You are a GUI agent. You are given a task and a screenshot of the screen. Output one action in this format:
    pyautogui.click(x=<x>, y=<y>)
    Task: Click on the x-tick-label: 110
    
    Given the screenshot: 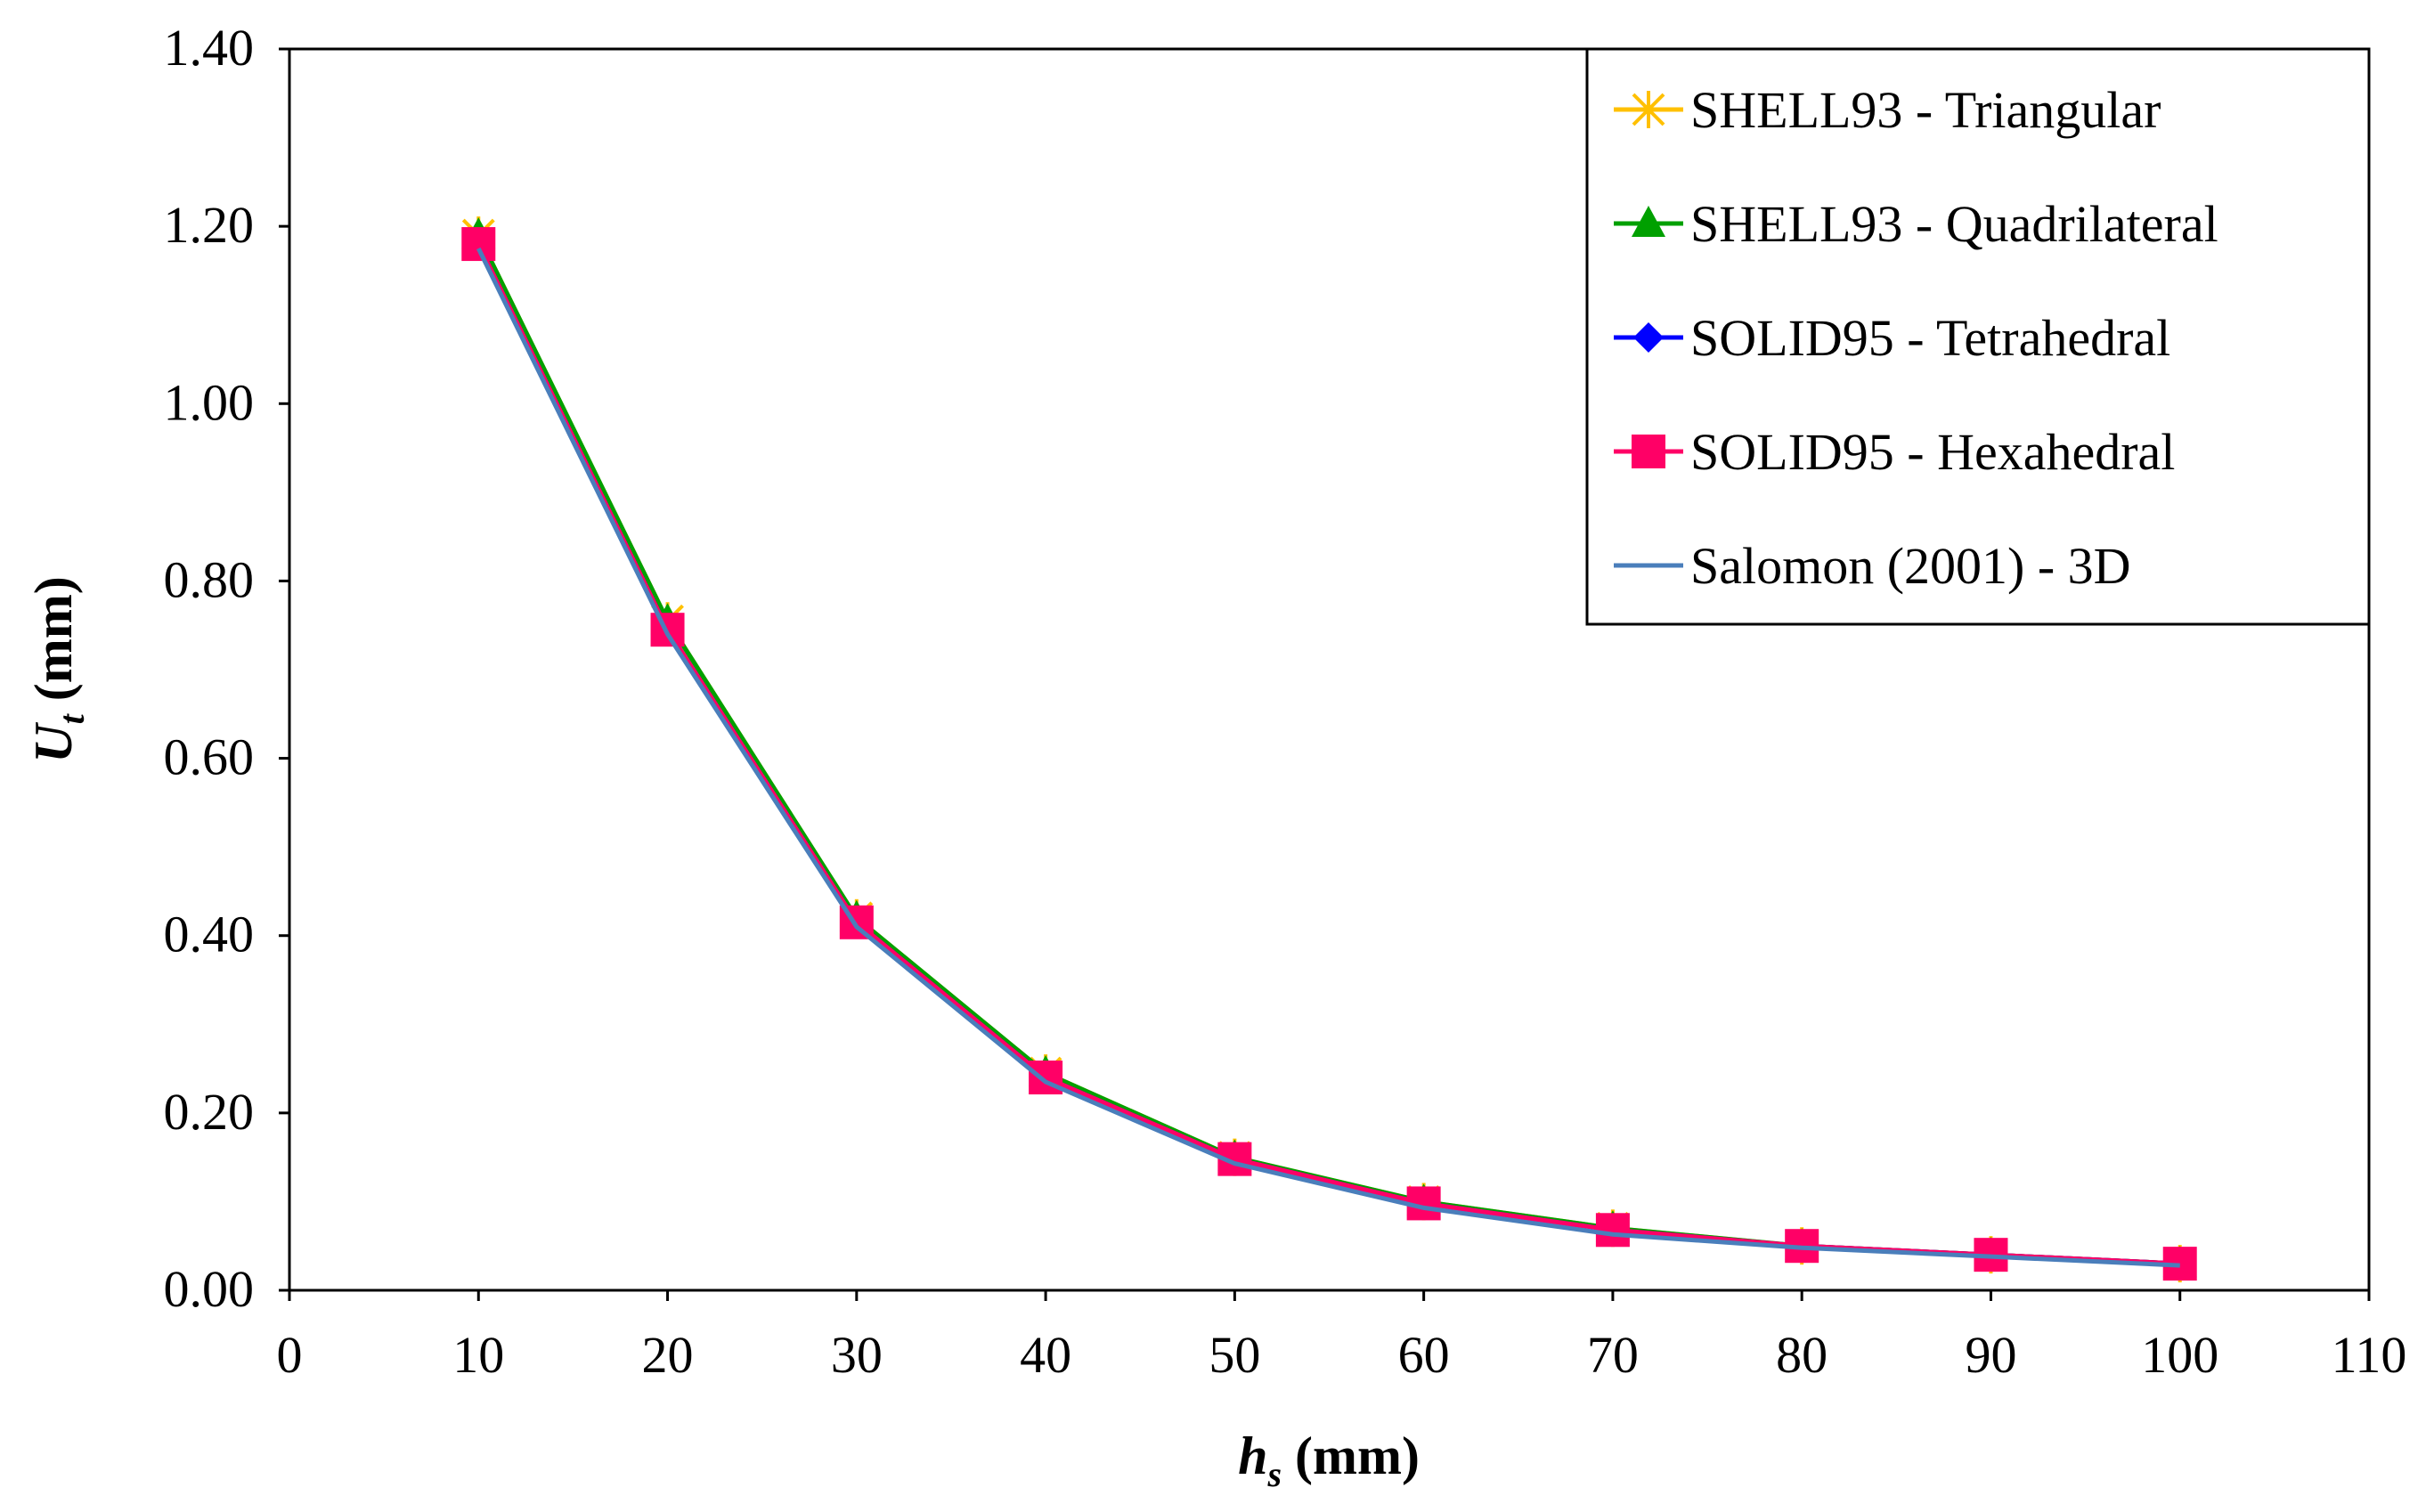 What is the action you would take?
    pyautogui.click(x=2369, y=1355)
    